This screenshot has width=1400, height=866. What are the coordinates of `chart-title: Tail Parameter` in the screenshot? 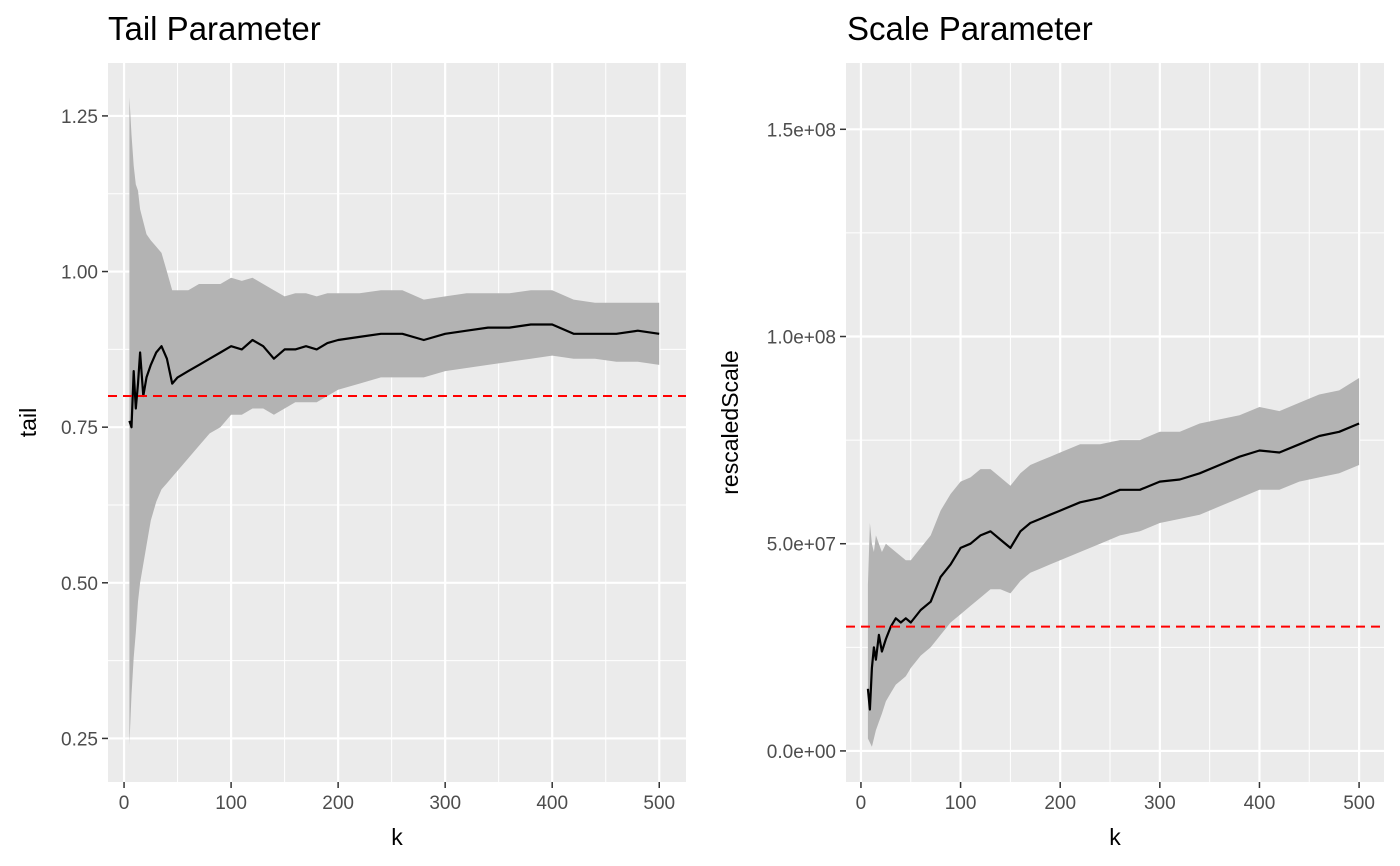 It's located at (214, 28).